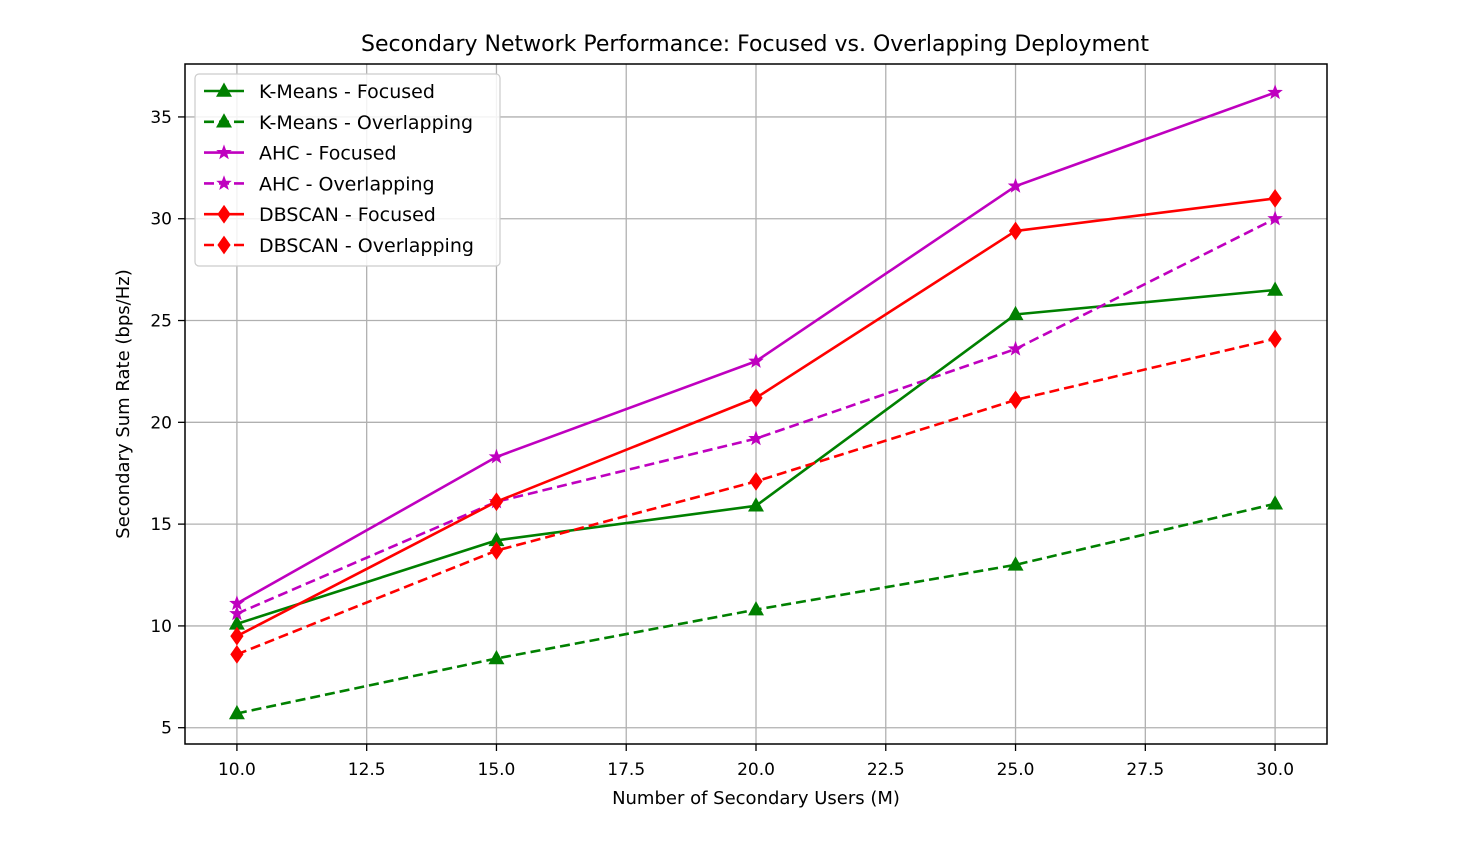 Image resolution: width=1472 pixels, height=842 pixels. Describe the element at coordinates (1275, 770) in the screenshot. I see `x-tick-label: 30.0` at that location.